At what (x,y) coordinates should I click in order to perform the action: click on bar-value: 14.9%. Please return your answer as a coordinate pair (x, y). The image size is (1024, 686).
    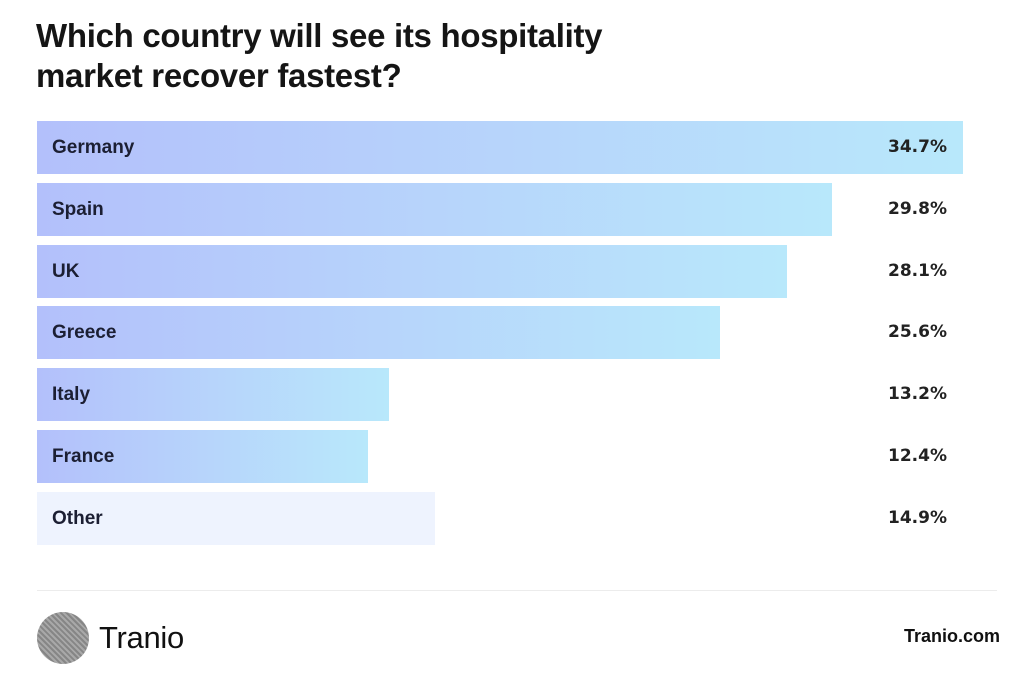
    Looking at the image, I should click on (917, 518).